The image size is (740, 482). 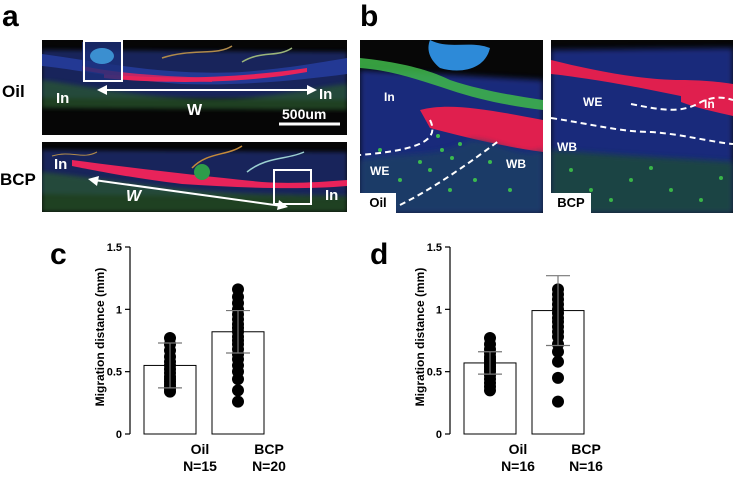 What do you see at coordinates (439, 435) in the screenshot?
I see `panel-d-ytick-label-0: 0` at bounding box center [439, 435].